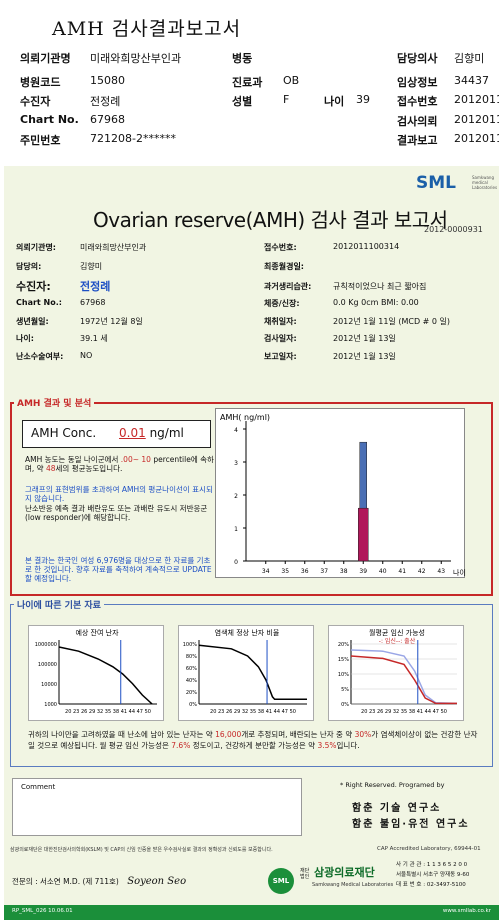 This screenshot has height=920, width=499. I want to click on info-label: 검사일자:, so click(280, 338).